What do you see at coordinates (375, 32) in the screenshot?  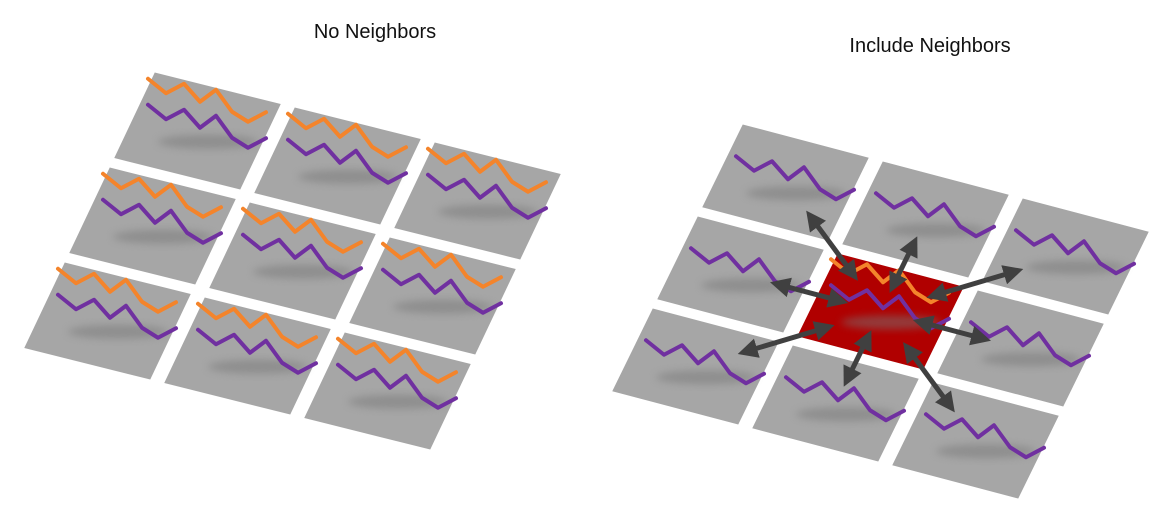 I see `left-title: No Neighbors` at bounding box center [375, 32].